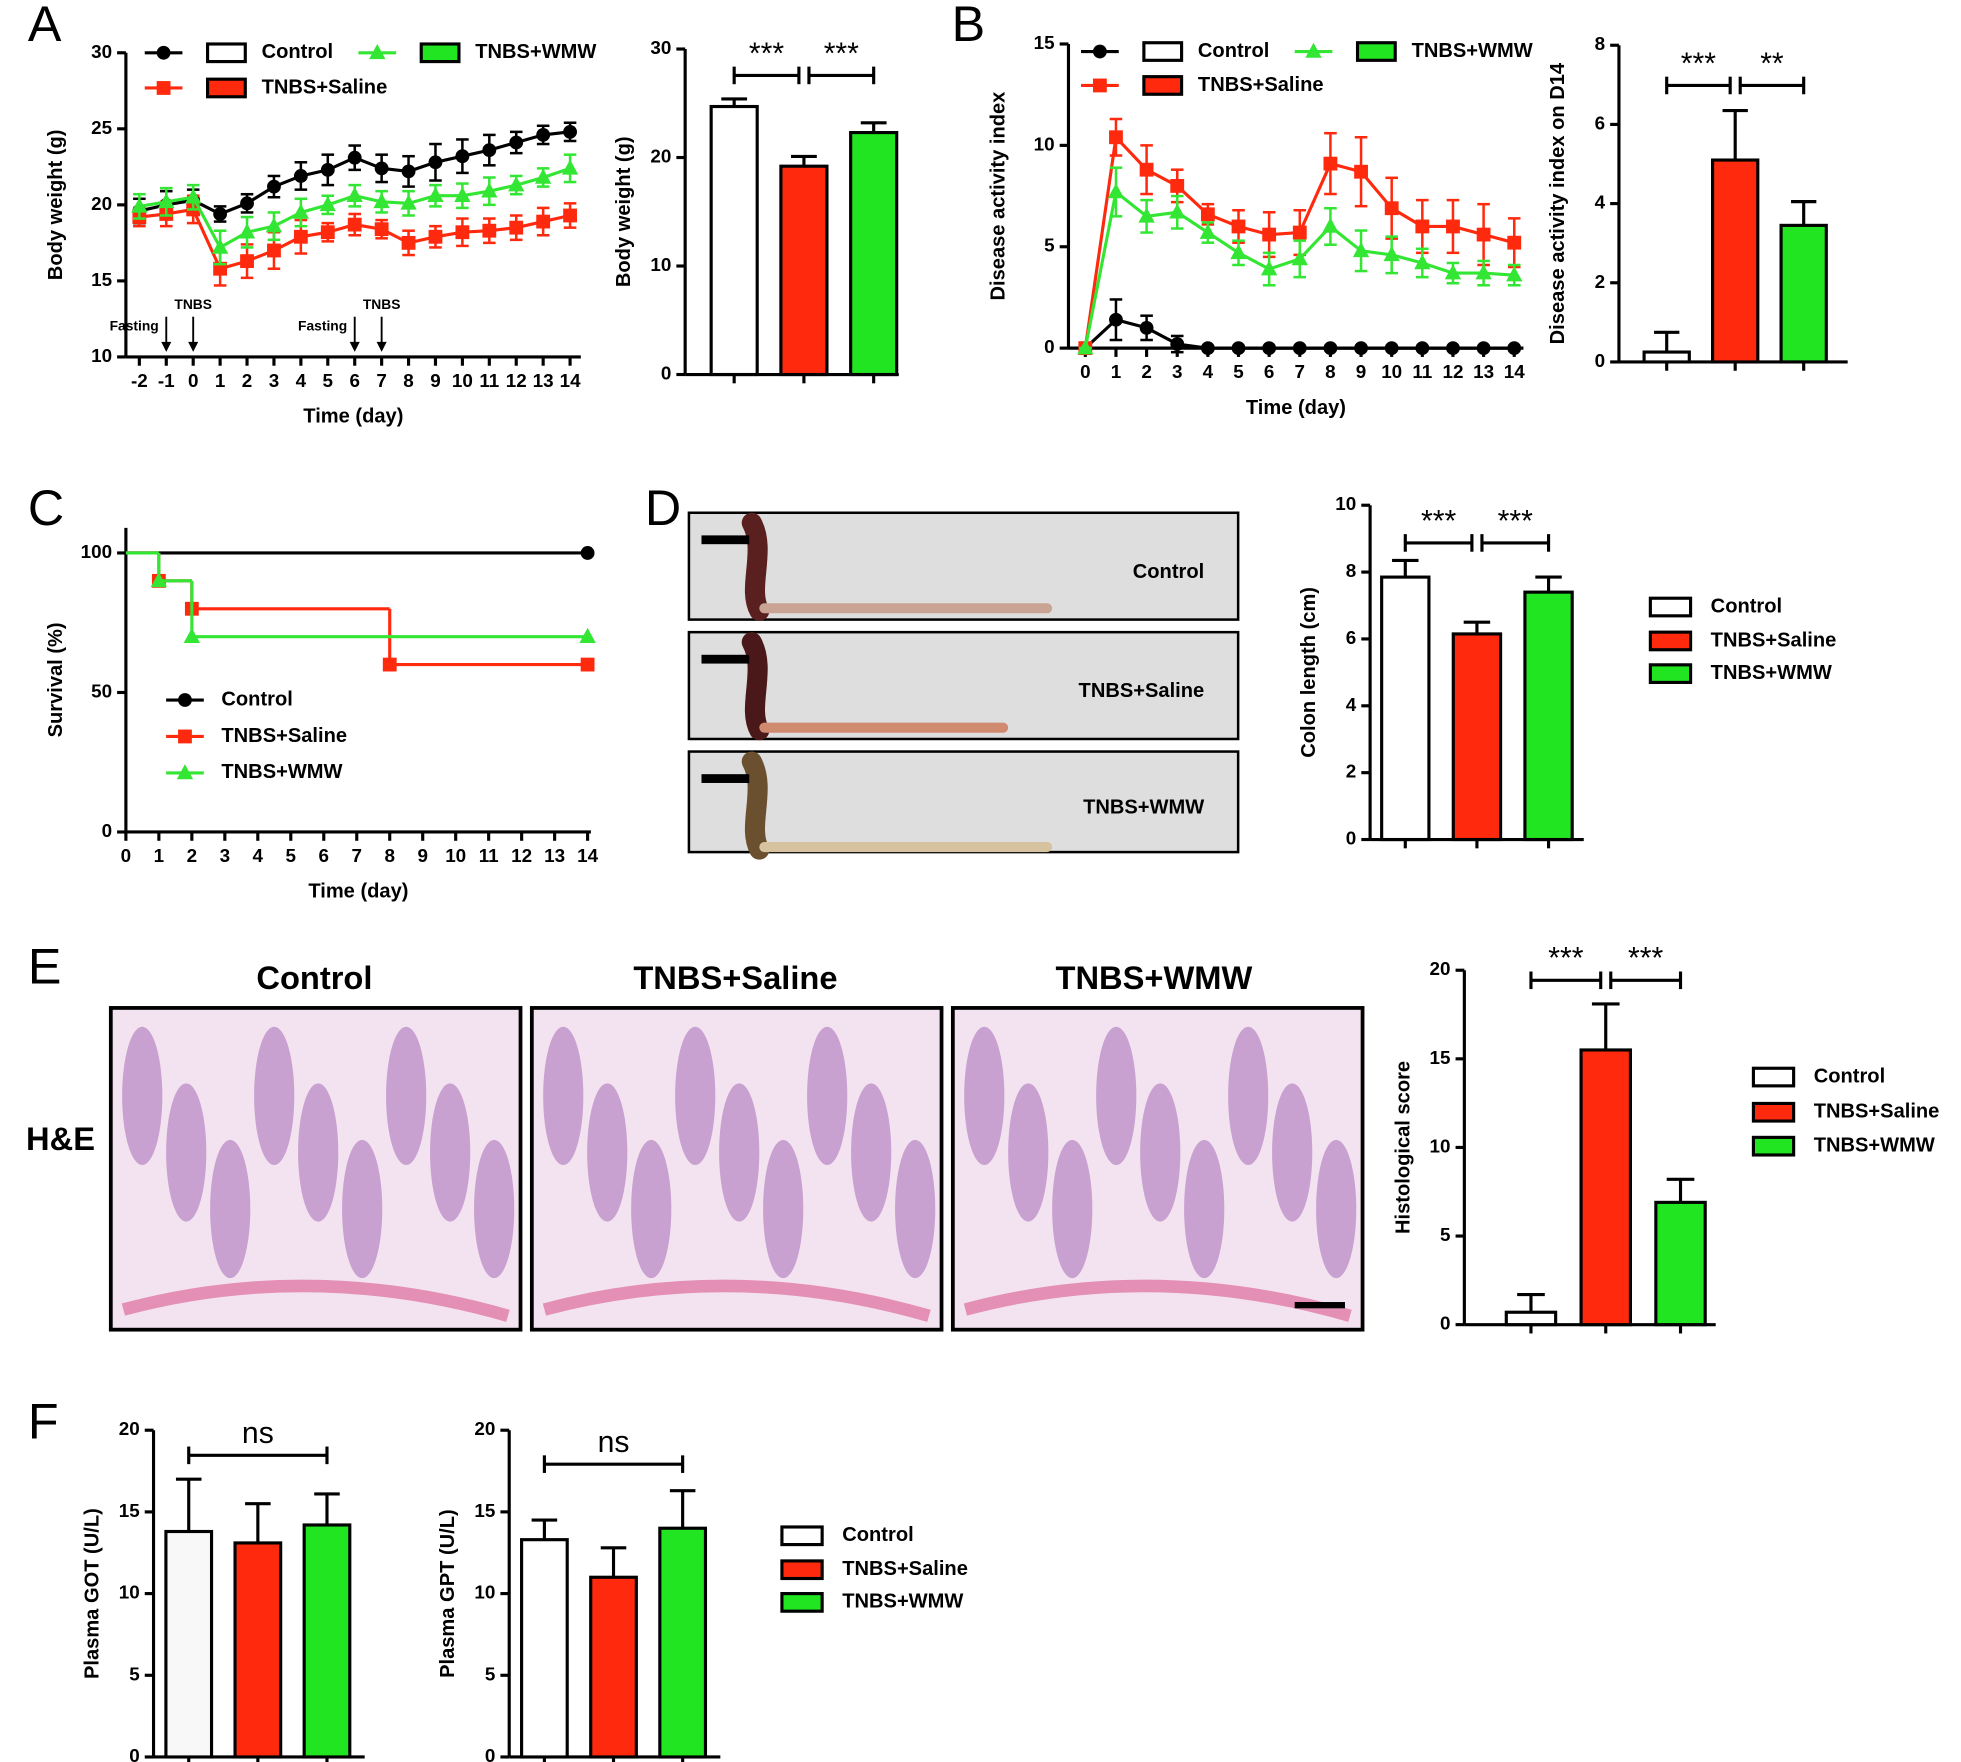  I want to click on panel-label: F, so click(43, 1420).